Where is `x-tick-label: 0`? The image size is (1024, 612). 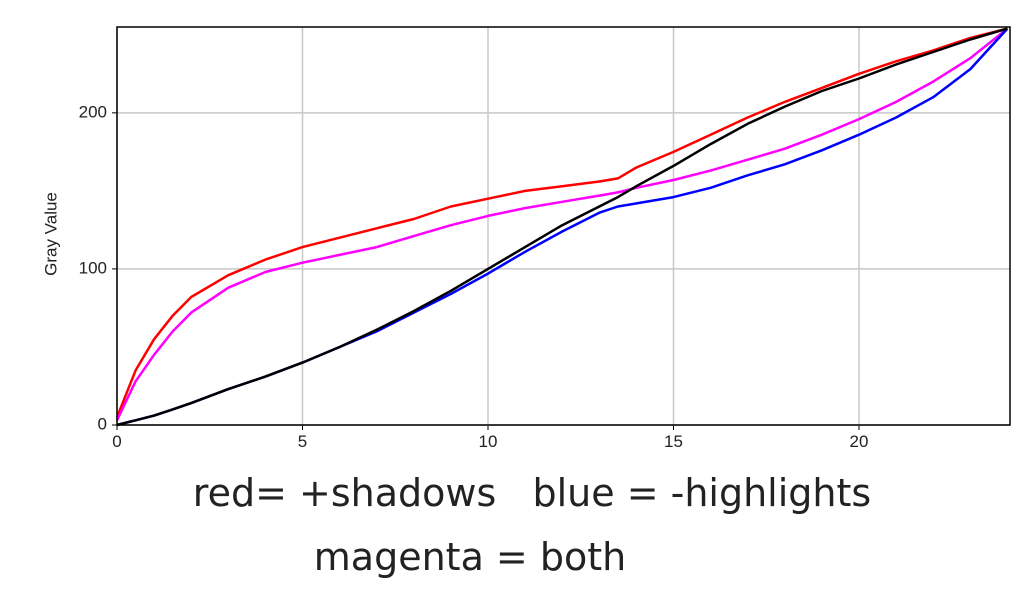
x-tick-label: 0 is located at coordinates (116, 441).